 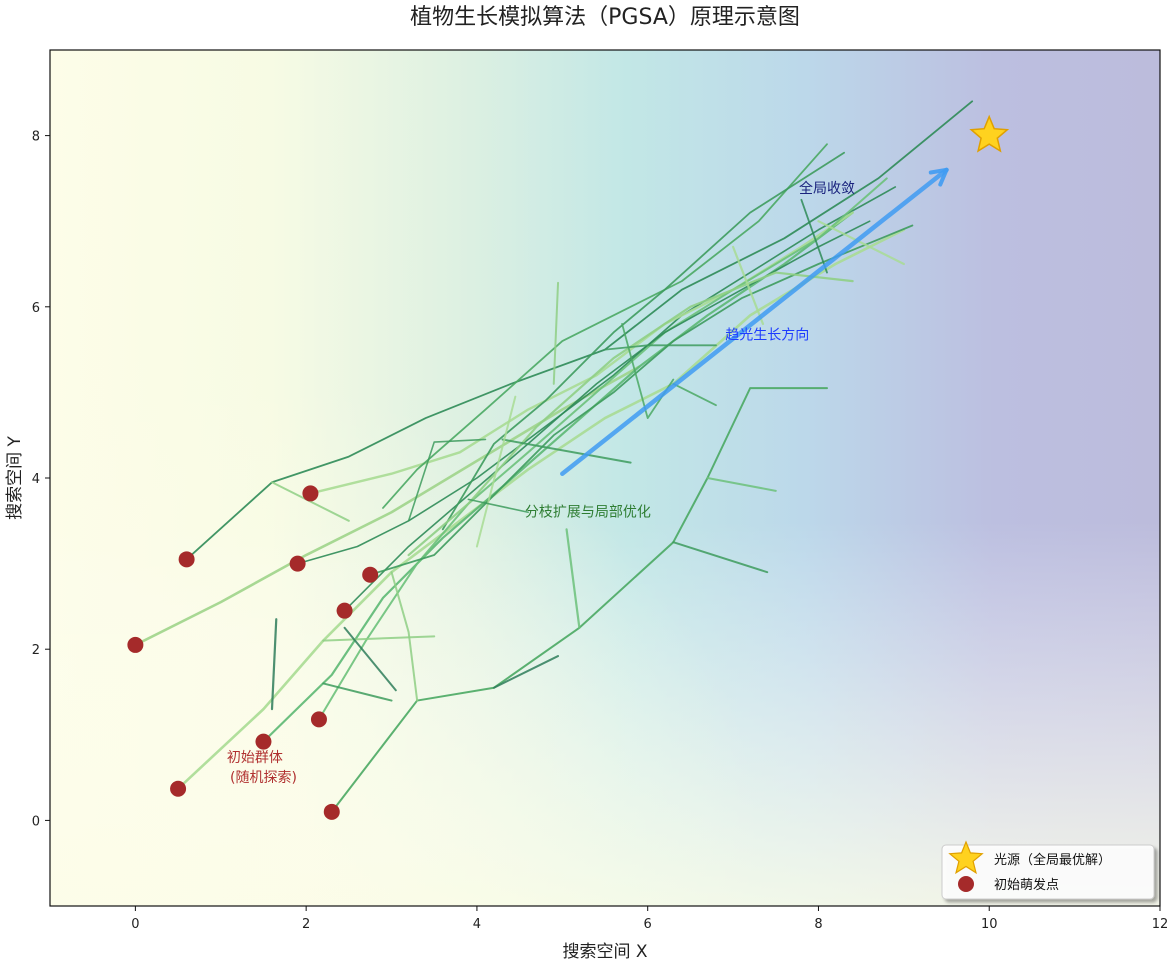 I want to click on y-tick-label: 8, so click(x=36, y=137).